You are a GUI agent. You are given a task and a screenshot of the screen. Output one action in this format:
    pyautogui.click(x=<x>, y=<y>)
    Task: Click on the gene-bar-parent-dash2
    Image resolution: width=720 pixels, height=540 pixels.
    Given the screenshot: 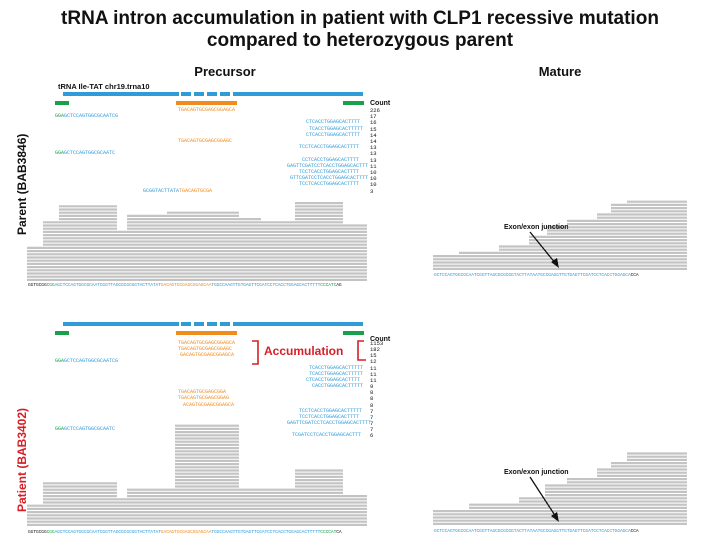 What is the action you would take?
    pyautogui.click(x=199, y=94)
    